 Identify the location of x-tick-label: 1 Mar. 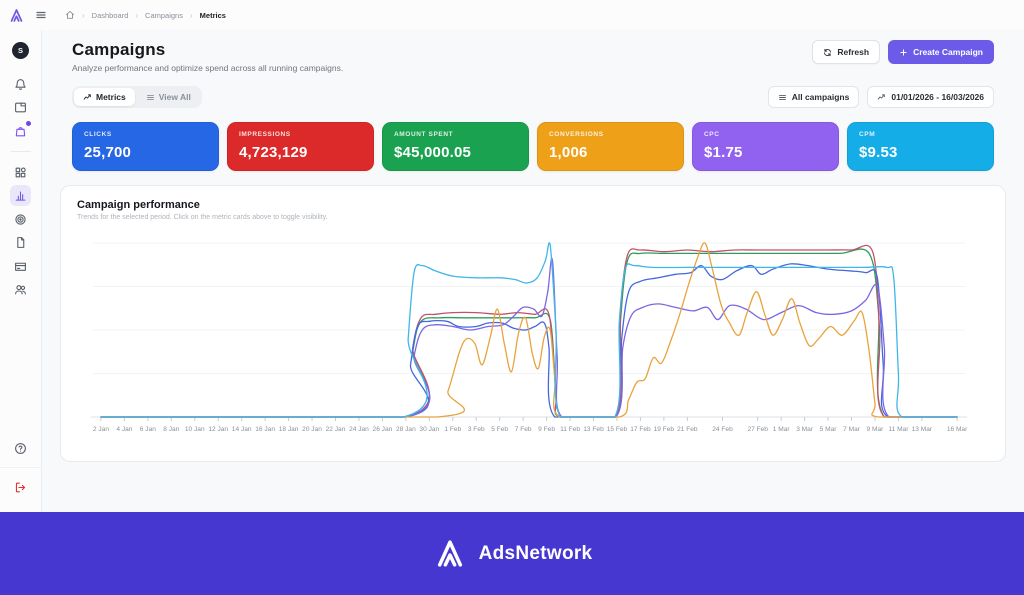
(782, 429).